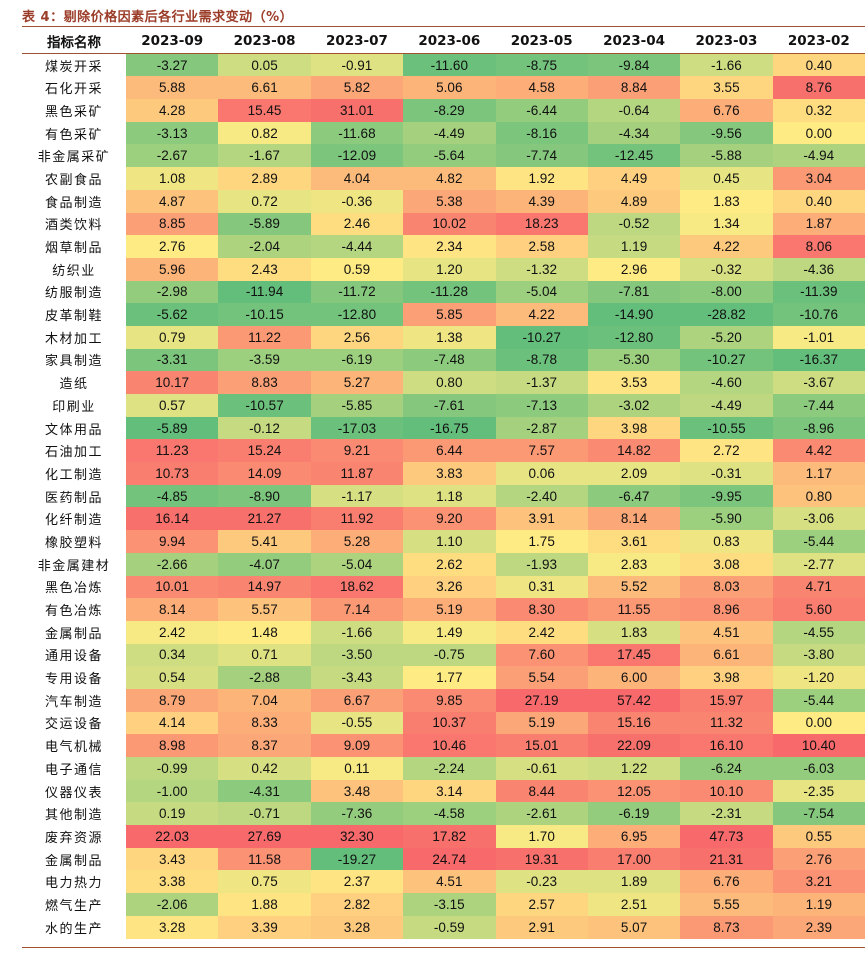 This screenshot has width=867, height=955. Describe the element at coordinates (443, 655) in the screenshot. I see `table-row: 通用设备 0.34 0.71 -3.50 -0.75 7.60 17.45 6.61 -3.80` at that location.